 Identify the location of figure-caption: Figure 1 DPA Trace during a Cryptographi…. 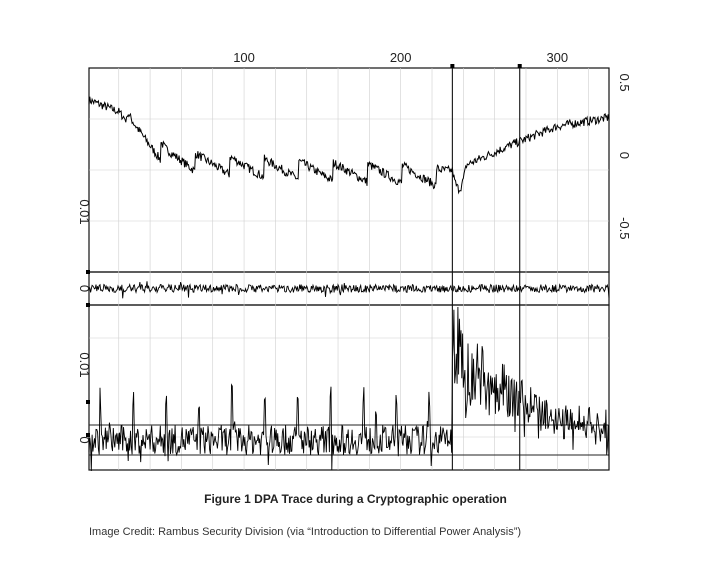
(355, 499).